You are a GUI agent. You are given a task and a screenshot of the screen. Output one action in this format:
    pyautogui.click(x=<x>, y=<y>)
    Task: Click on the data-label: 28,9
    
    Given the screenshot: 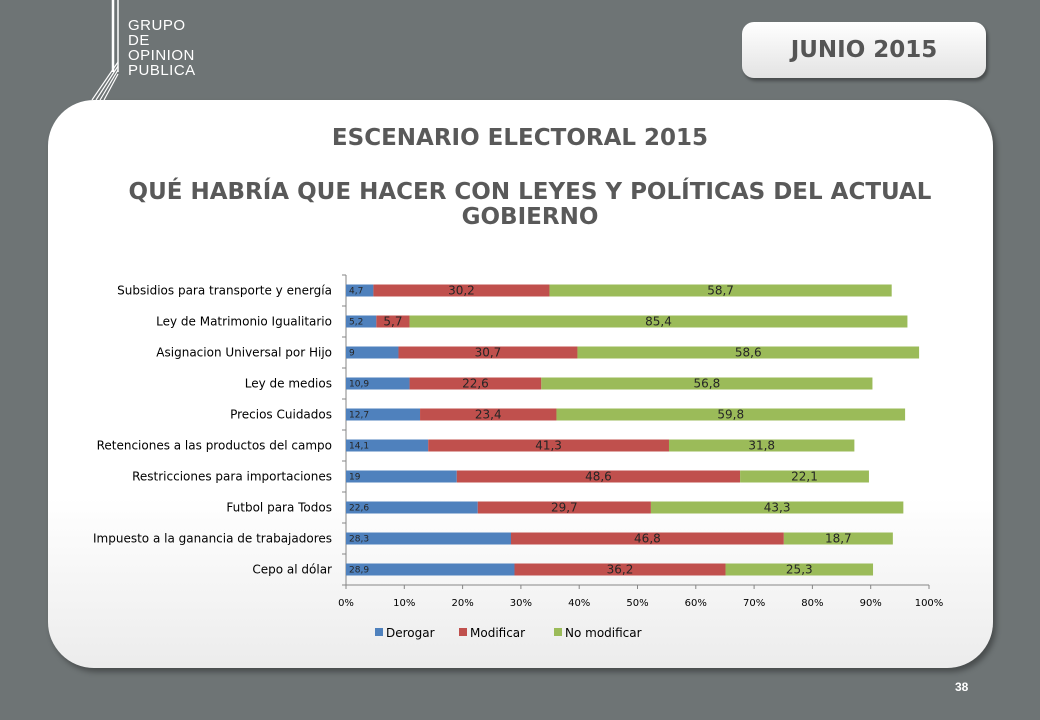 What is the action you would take?
    pyautogui.click(x=359, y=571)
    